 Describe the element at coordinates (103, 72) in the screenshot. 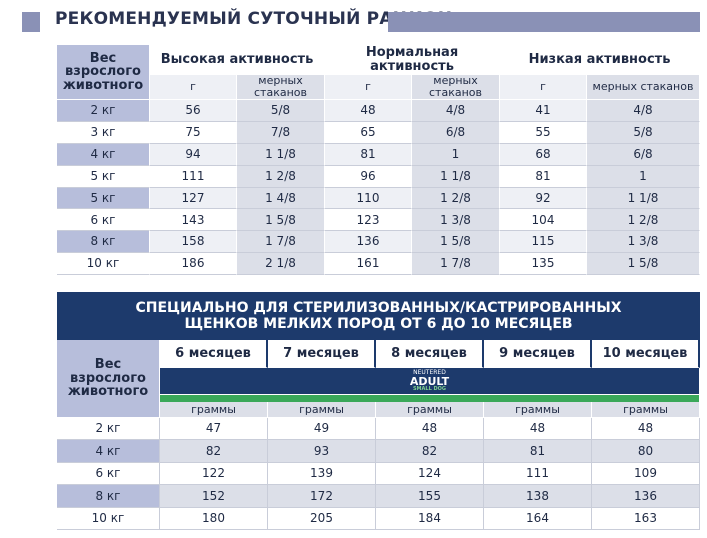

I see `corner-header: Вес взрослого животного` at that location.